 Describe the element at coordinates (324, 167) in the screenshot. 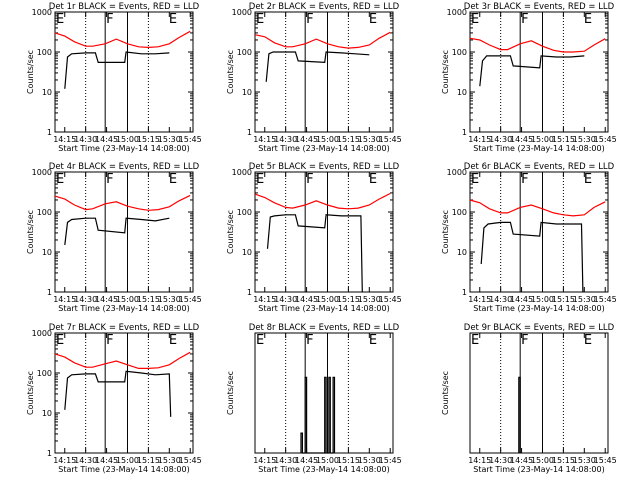

I see `panel-title: Det 5r BLACK = Events, RED = LLD` at that location.